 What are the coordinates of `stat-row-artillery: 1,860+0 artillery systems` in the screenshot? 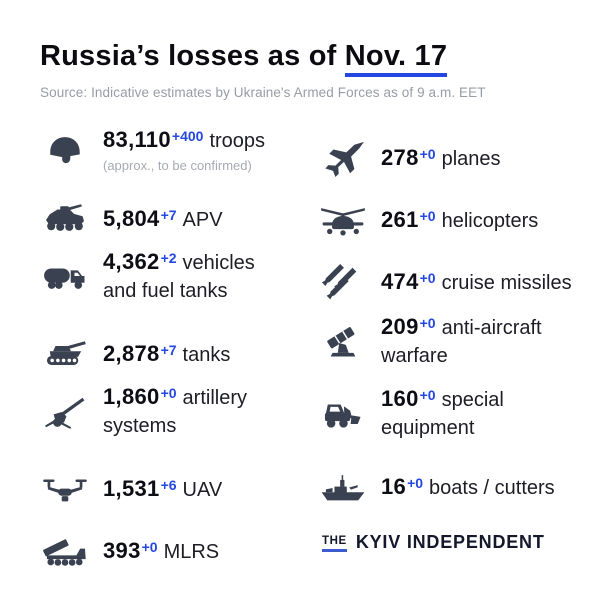 It's located at (143, 411).